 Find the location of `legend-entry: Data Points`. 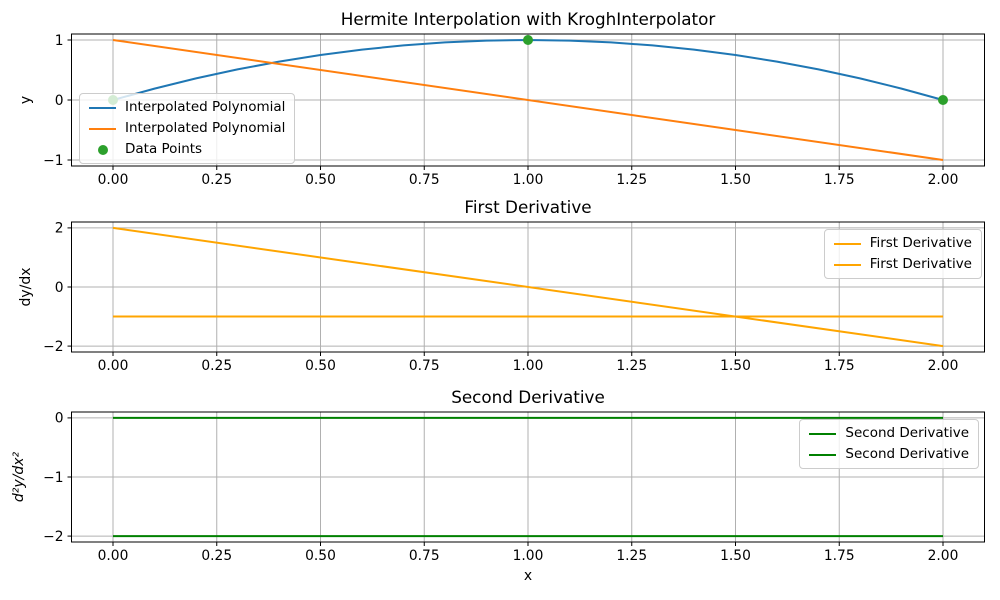

legend-entry: Data Points is located at coordinates (187, 149).